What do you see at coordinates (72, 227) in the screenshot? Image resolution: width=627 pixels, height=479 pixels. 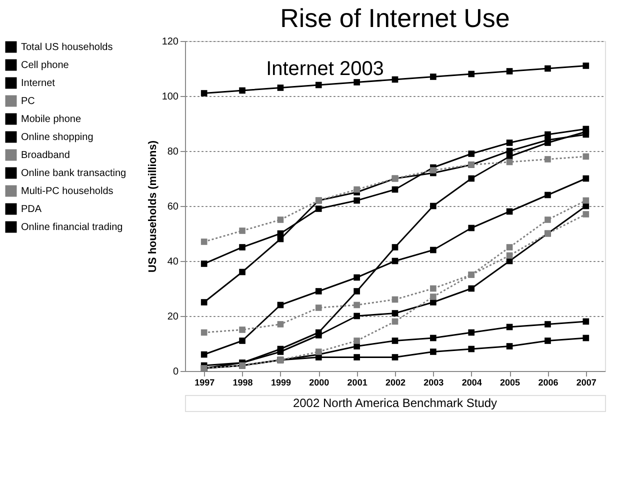 I see `legend-label: Online financial trading` at bounding box center [72, 227].